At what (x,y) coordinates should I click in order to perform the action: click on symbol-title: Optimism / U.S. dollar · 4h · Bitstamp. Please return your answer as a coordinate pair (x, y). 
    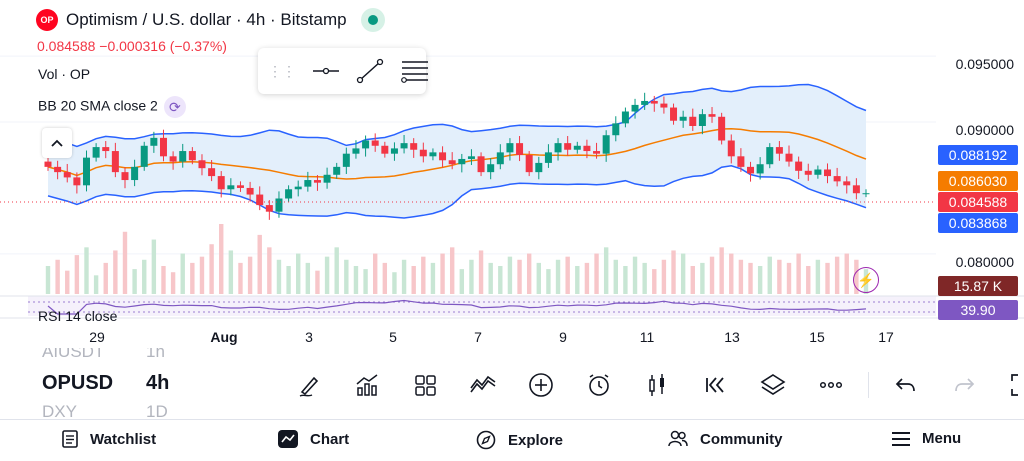
    Looking at the image, I should click on (206, 19).